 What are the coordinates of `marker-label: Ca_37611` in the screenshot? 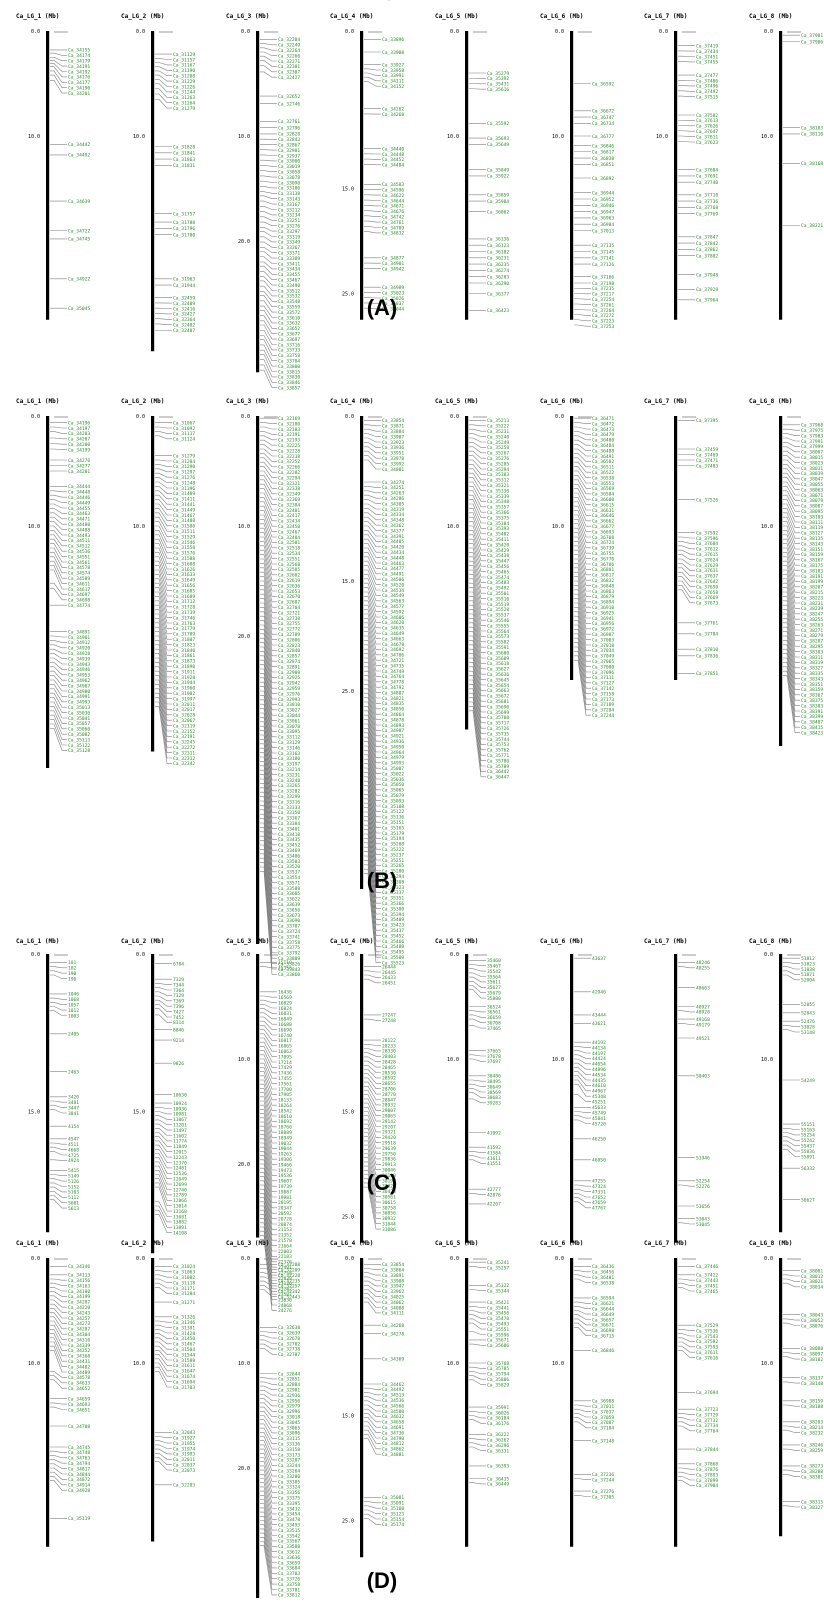 It's located at (707, 1353).